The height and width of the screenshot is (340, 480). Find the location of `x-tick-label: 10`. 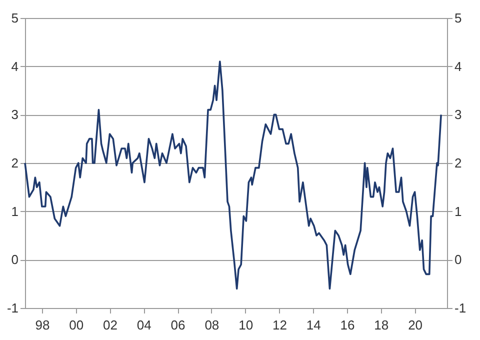

x-tick-label: 10 is located at coordinates (246, 325).